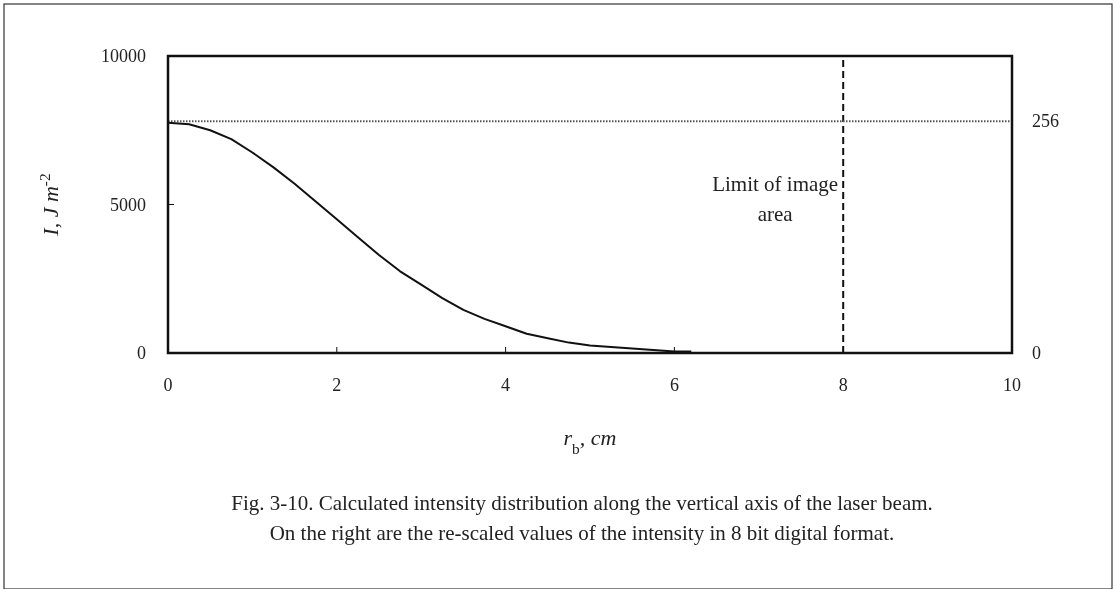 Image resolution: width=1120 pixels, height=589 pixels. I want to click on y-tick-label: 0, so click(141, 353).